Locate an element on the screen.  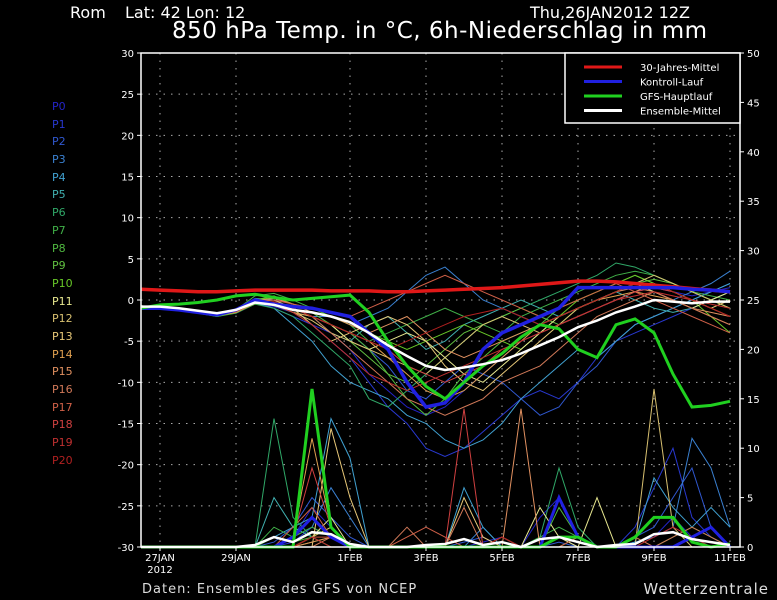
y-left-tick-label: 20 is located at coordinates (127, 136).